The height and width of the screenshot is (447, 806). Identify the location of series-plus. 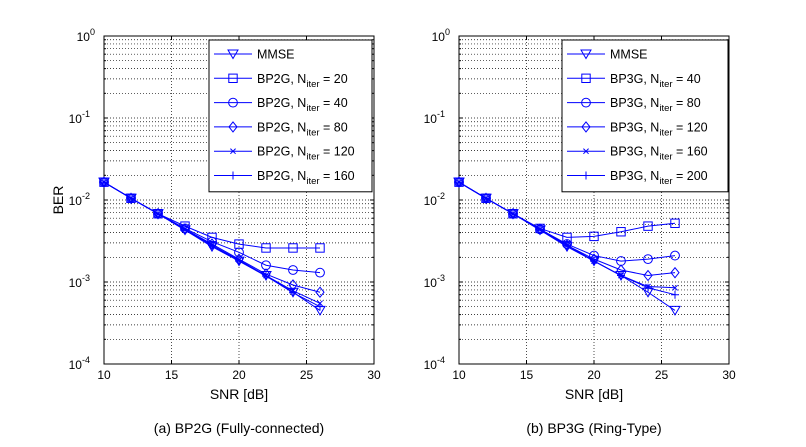
(567, 238).